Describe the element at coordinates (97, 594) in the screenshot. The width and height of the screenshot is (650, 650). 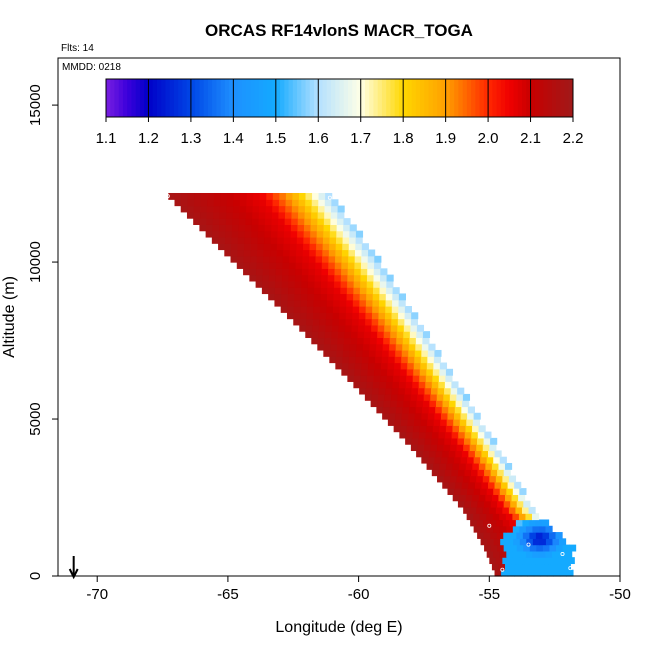
I see `x-tick-label: -70` at that location.